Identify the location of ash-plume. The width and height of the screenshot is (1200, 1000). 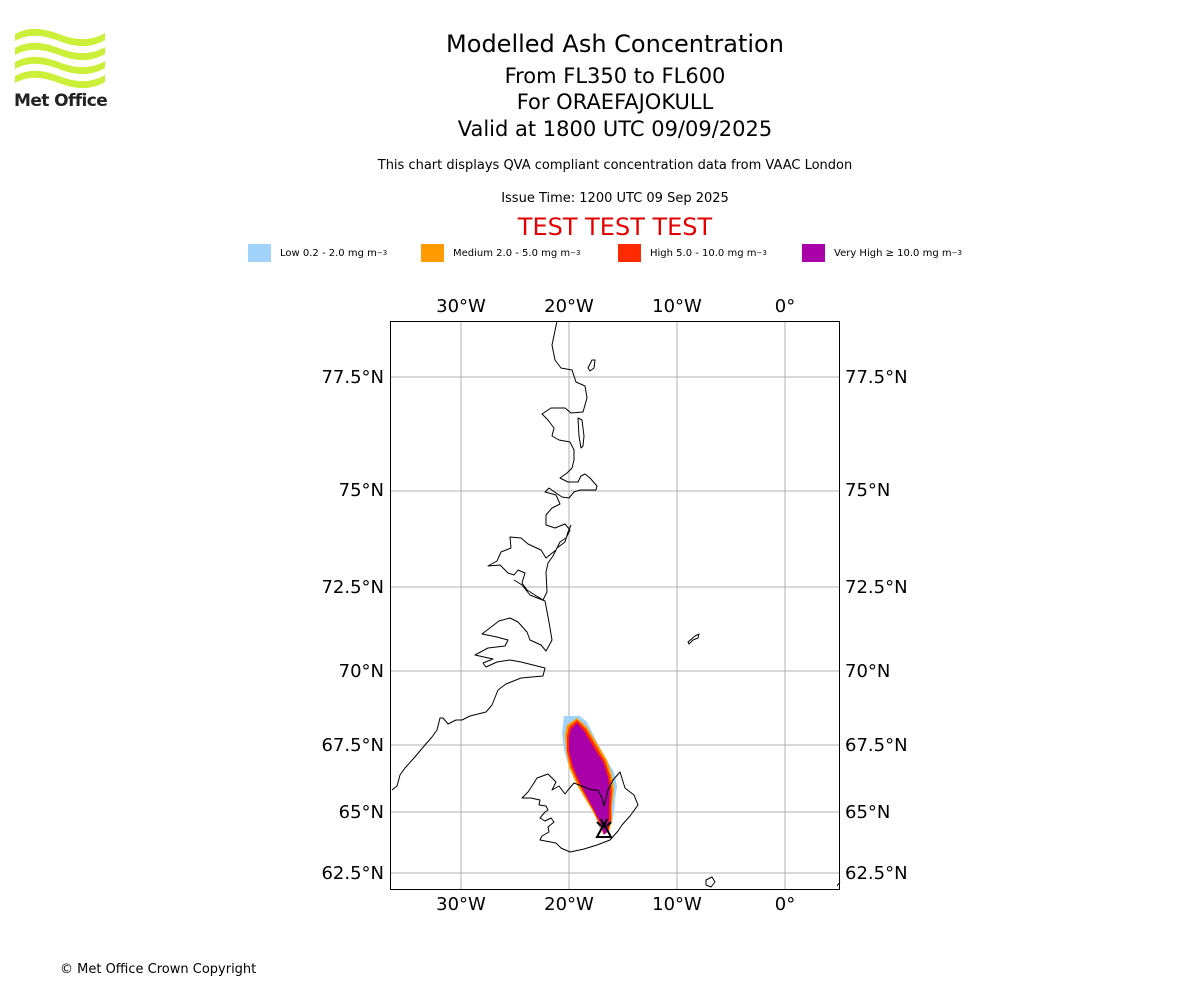
(589, 775).